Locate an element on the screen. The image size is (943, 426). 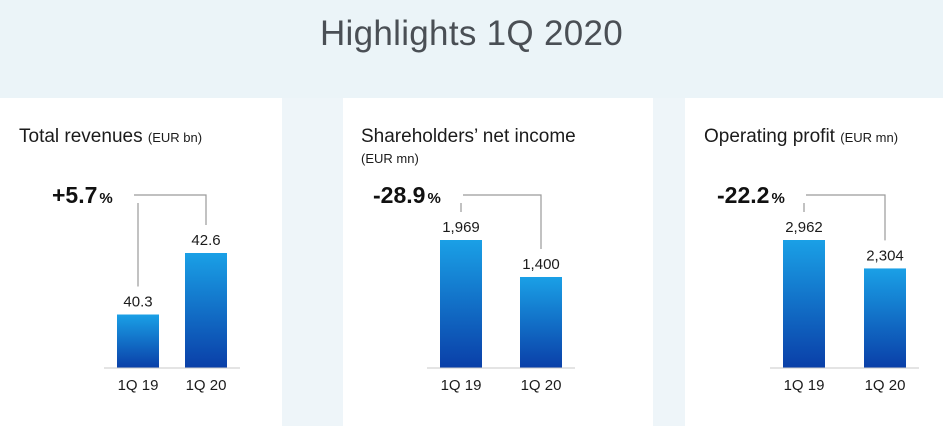
change-value: -22.2 is located at coordinates (743, 195).